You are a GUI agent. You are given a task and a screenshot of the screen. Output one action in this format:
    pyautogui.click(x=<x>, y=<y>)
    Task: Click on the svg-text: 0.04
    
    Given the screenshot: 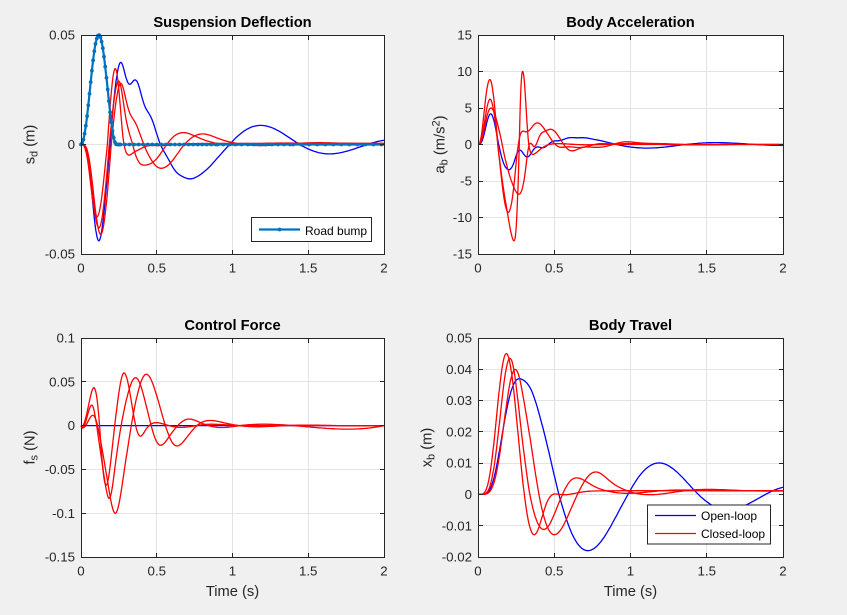 What is the action you would take?
    pyautogui.click(x=459, y=369)
    